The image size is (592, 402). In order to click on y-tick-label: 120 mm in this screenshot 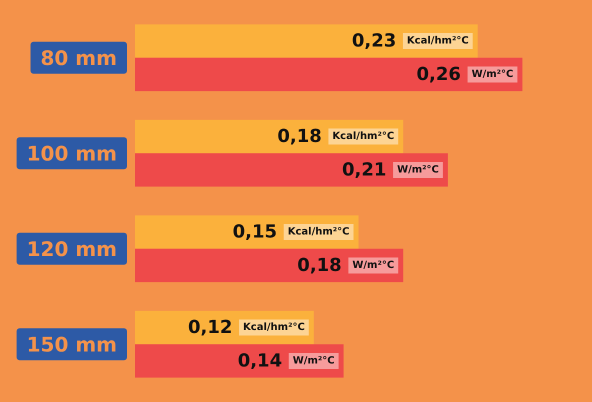, I will do `click(71, 248)`.